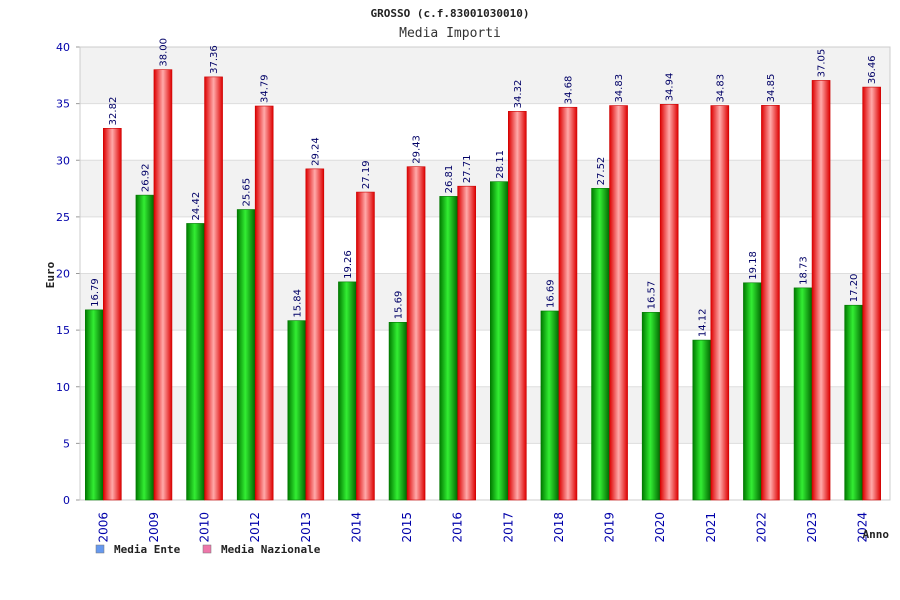 Image resolution: width=900 pixels, height=600 pixels. What do you see at coordinates (853, 402) in the screenshot?
I see `bar-media-ente-2024` at bounding box center [853, 402].